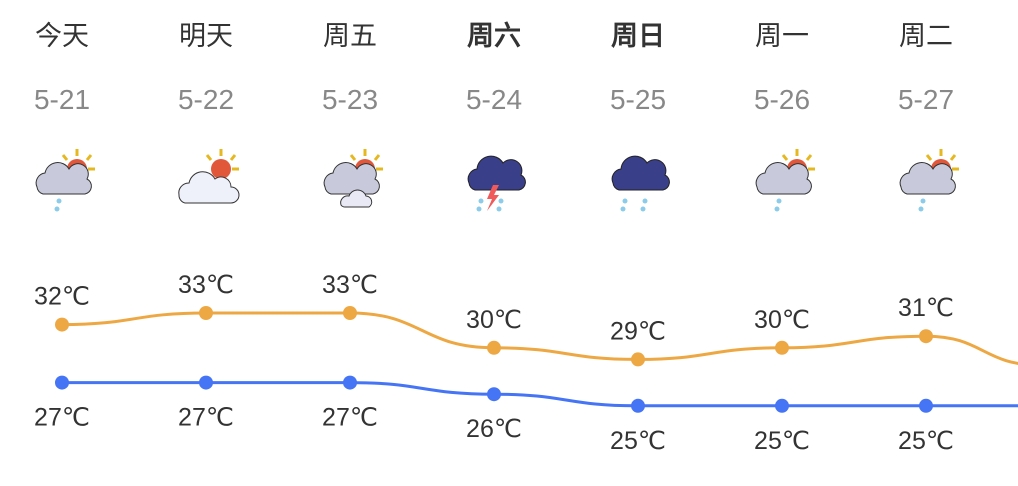 The height and width of the screenshot is (486, 1018). Describe the element at coordinates (494, 99) in the screenshot. I see `date-label: 5-24` at that location.